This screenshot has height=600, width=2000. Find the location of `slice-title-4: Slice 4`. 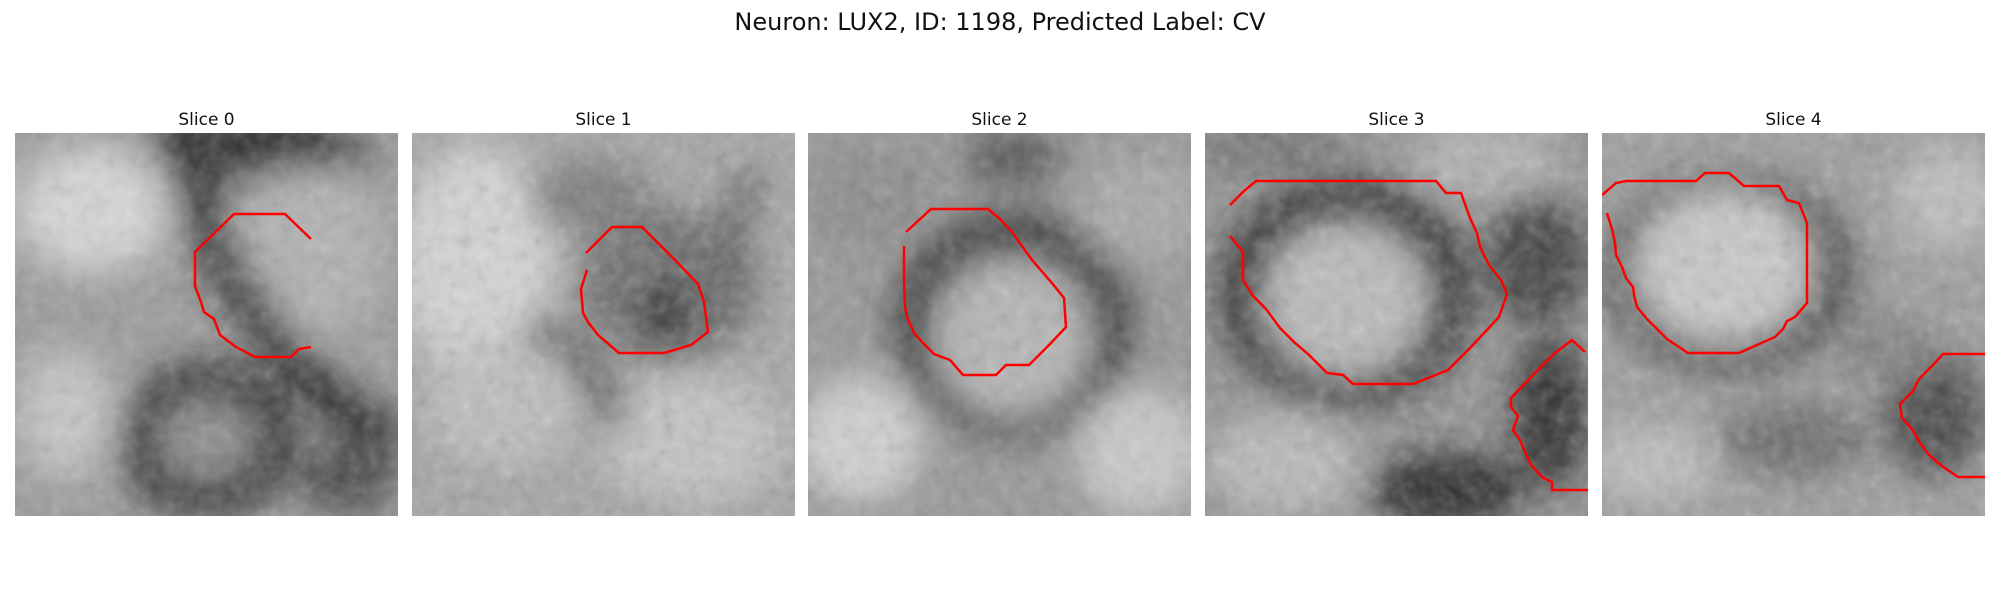

slice-title-4: Slice 4 is located at coordinates (1793, 120).